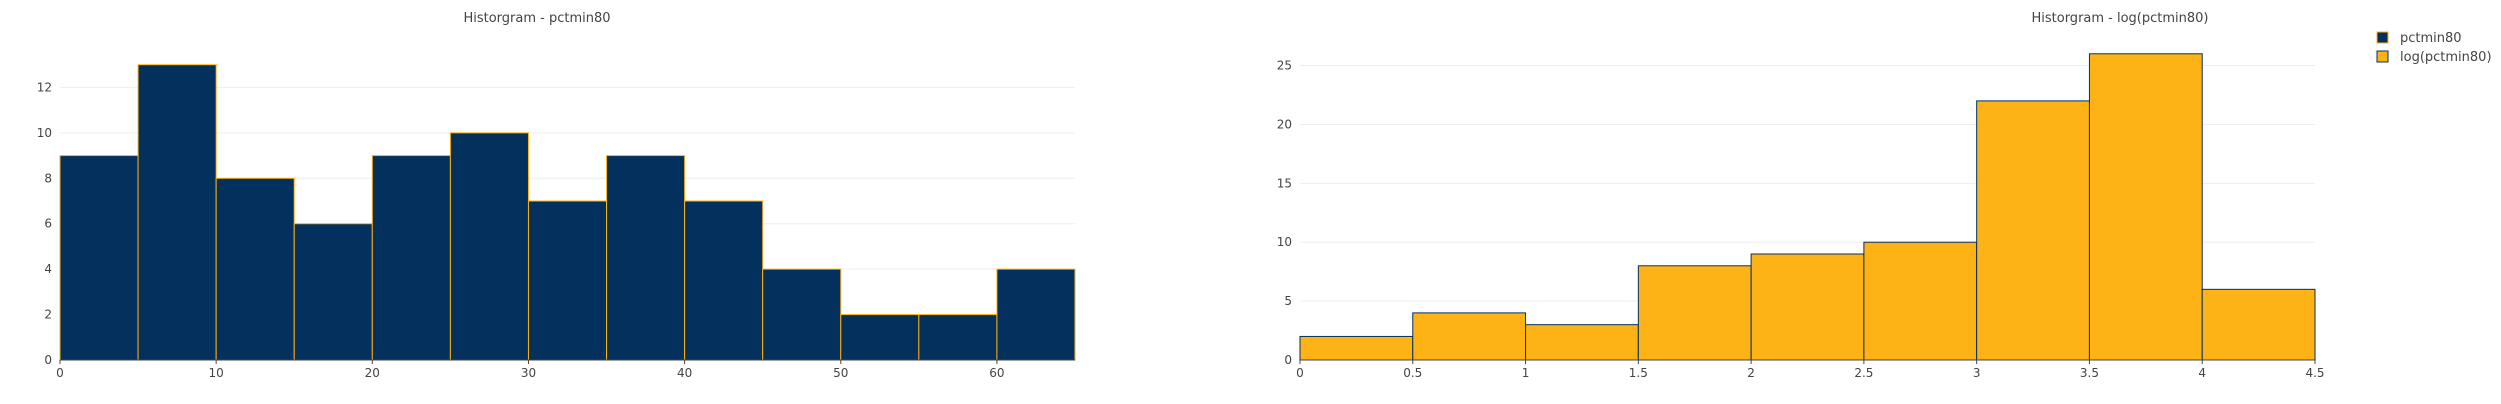 The width and height of the screenshot is (2501, 404). I want to click on x-tick-label: 3, so click(1977, 373).